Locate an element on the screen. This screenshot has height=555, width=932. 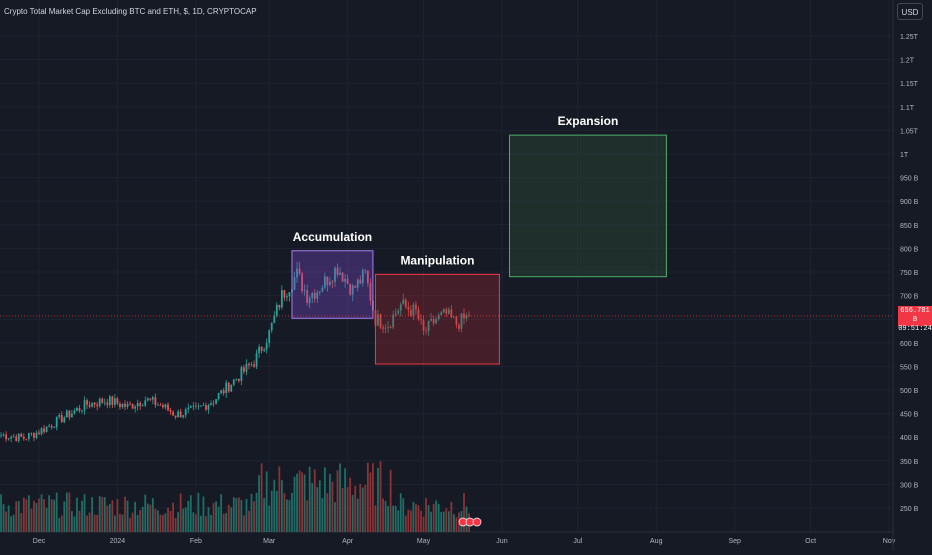
y-tick-label: 800 B is located at coordinates (909, 249).